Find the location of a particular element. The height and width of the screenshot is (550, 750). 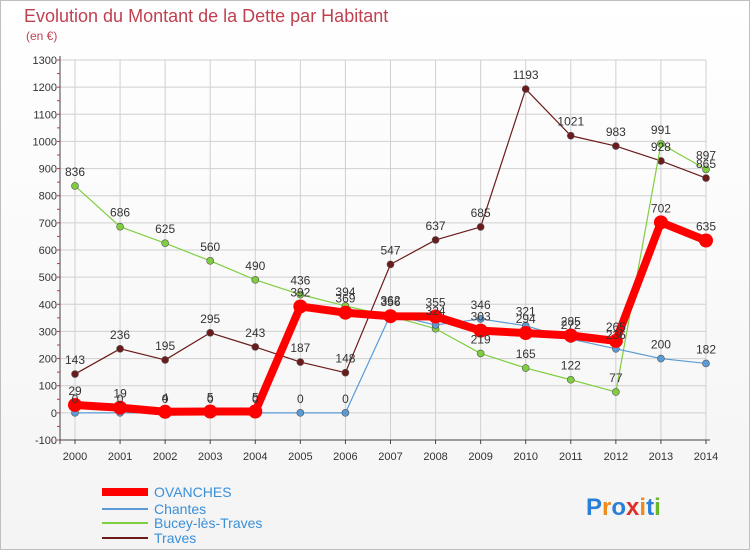

y-tick-label: 600 is located at coordinates (48, 251).